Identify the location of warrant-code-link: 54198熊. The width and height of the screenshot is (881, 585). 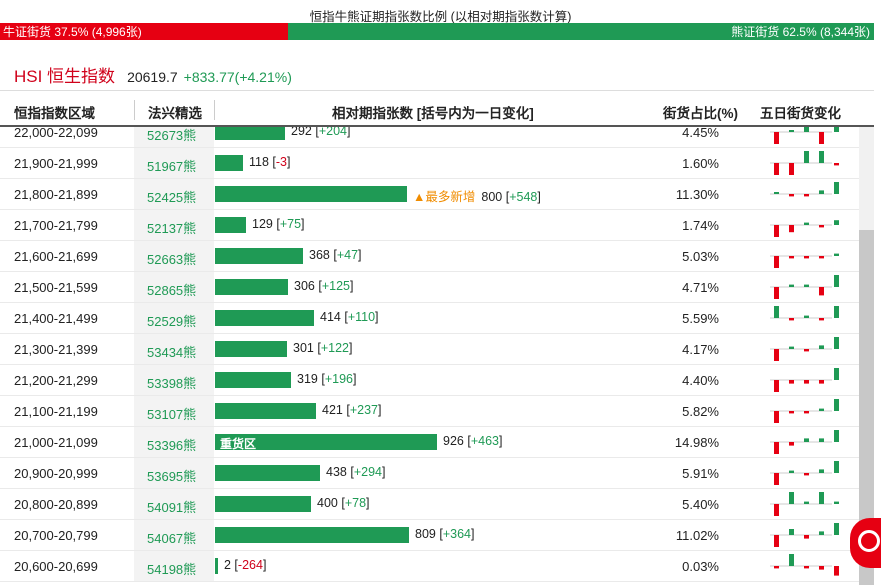
(172, 569).